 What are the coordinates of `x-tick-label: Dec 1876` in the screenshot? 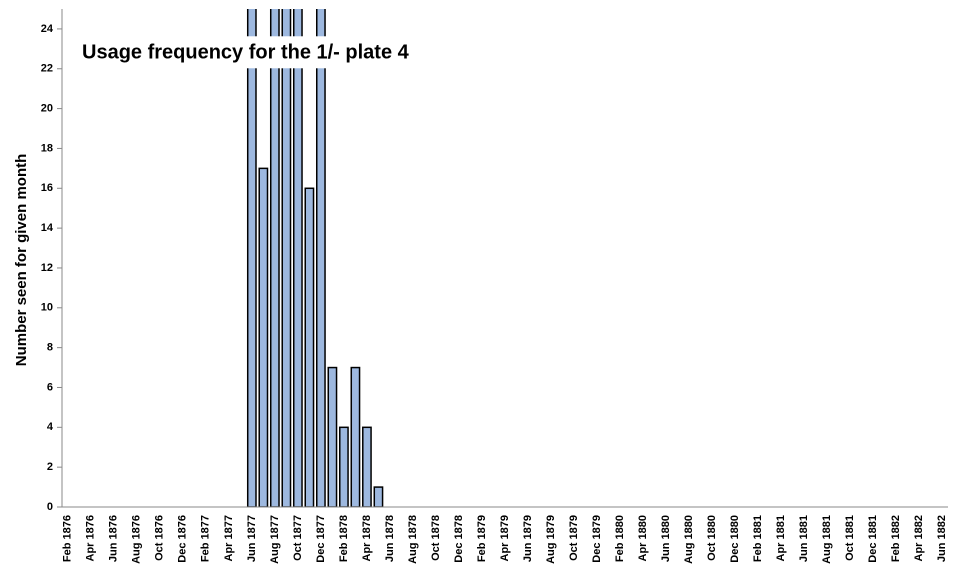 It's located at (183, 539).